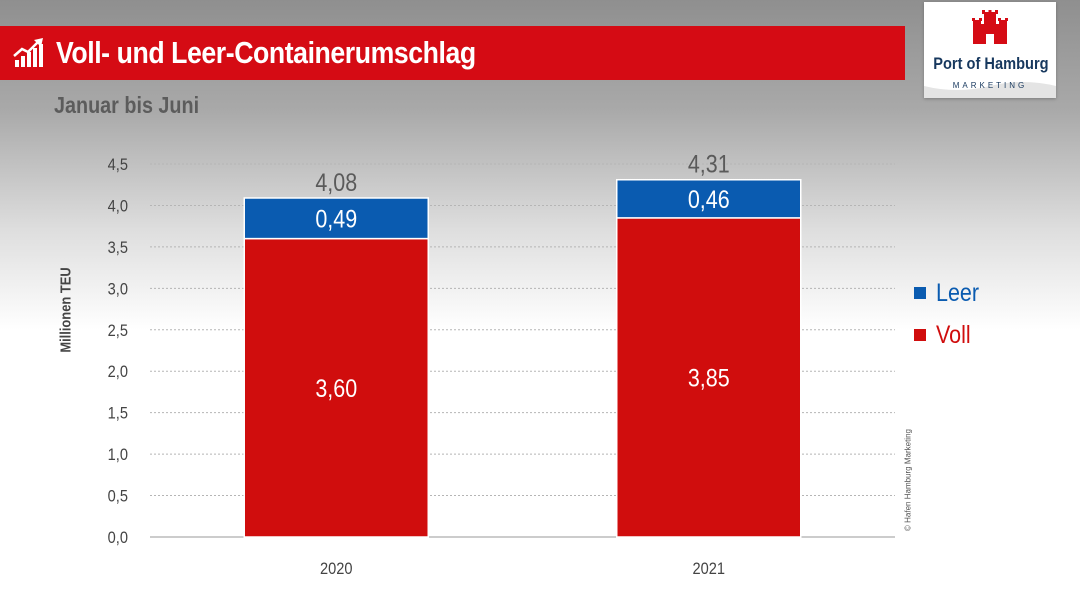  I want to click on hamburg-castle-icon, so click(990, 54).